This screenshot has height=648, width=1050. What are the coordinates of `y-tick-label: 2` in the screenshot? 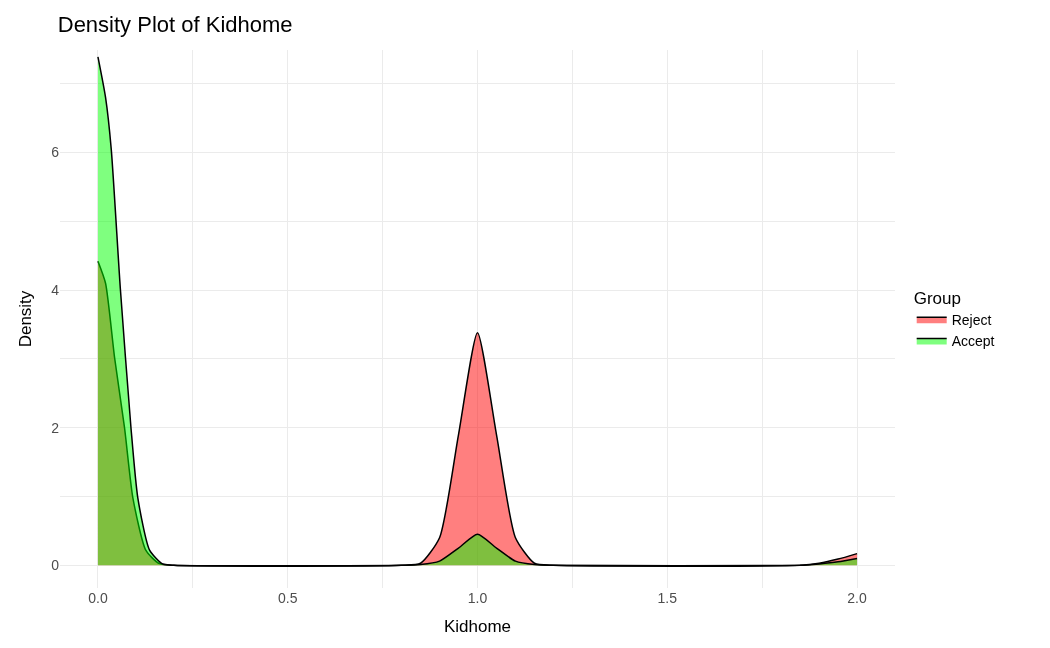 It's located at (55, 427).